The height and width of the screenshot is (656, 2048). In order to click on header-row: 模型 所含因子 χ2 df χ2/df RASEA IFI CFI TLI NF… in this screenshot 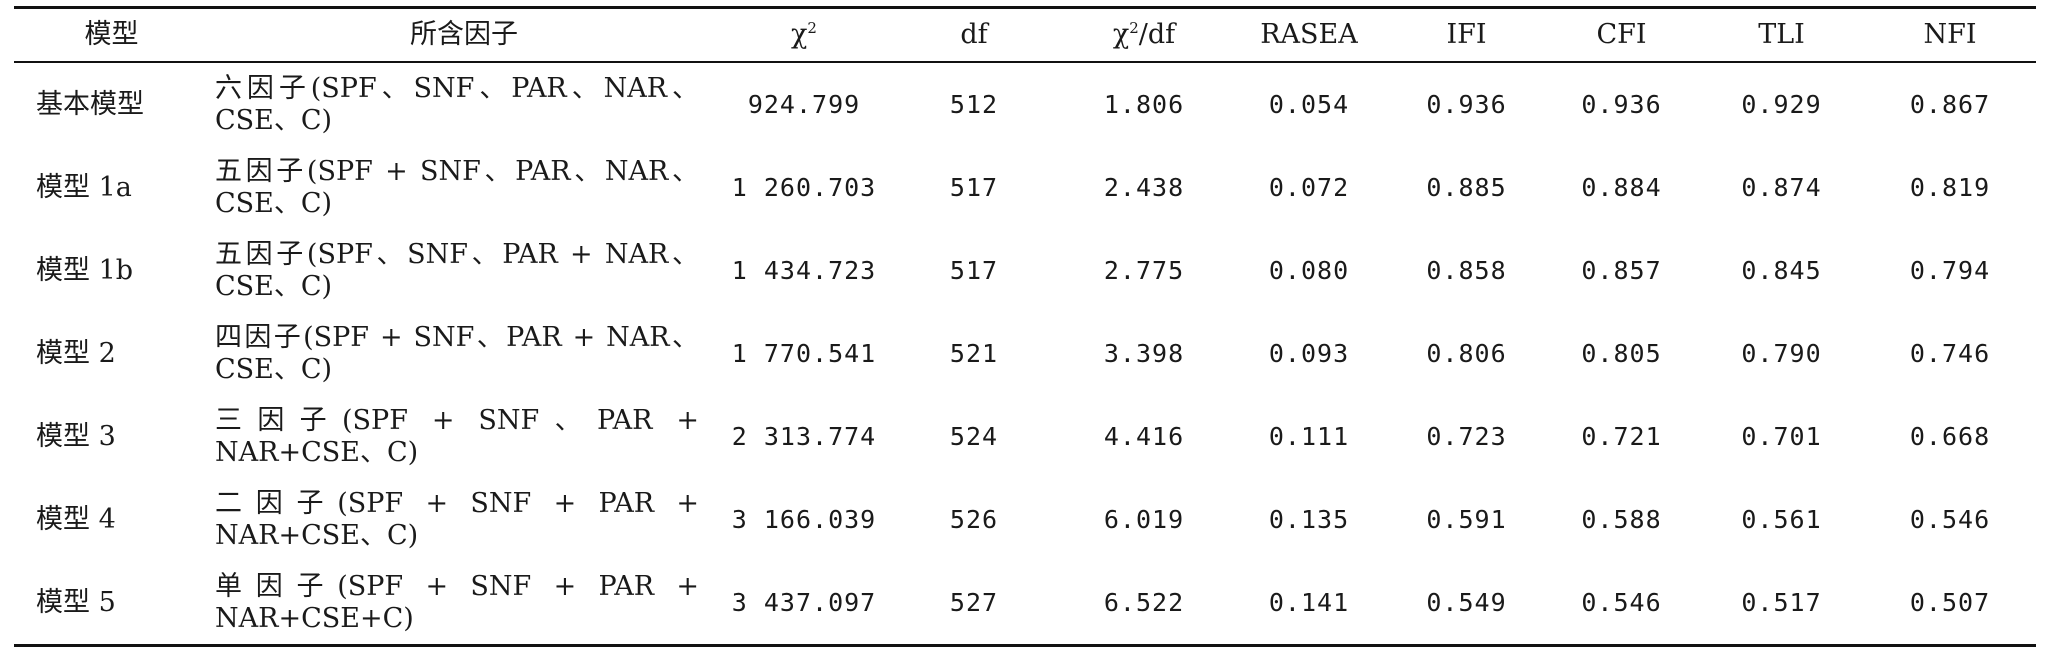, I will do `click(1025, 35)`.